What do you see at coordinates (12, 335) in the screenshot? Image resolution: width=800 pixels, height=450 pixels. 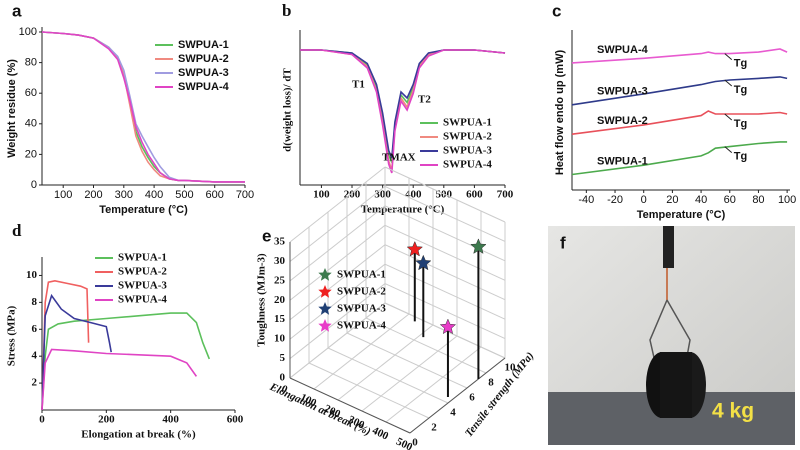 I see `y-axis-label: Stress (MPa)` at bounding box center [12, 335].